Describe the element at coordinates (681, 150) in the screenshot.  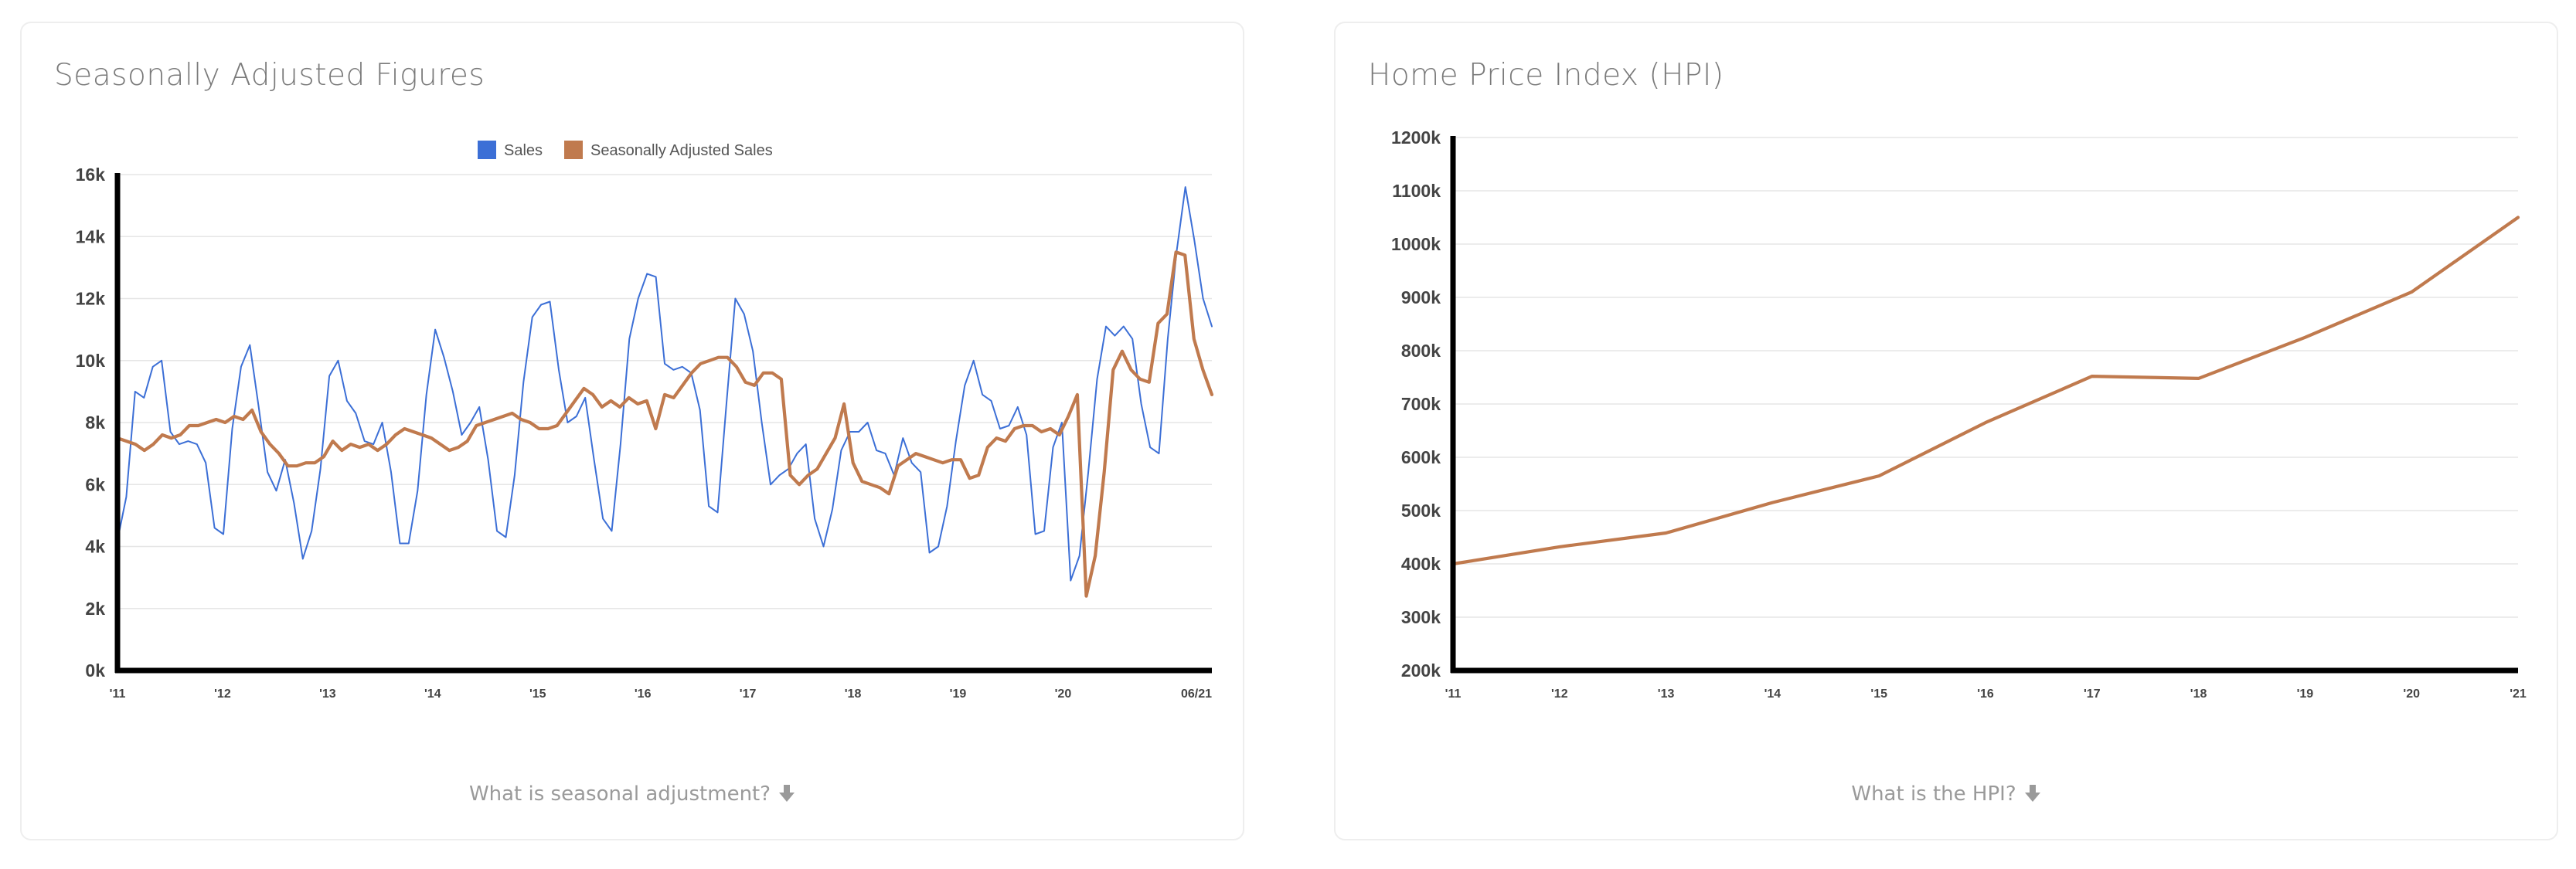
I see `legend-label: Seasonally Adjusted Sales` at that location.